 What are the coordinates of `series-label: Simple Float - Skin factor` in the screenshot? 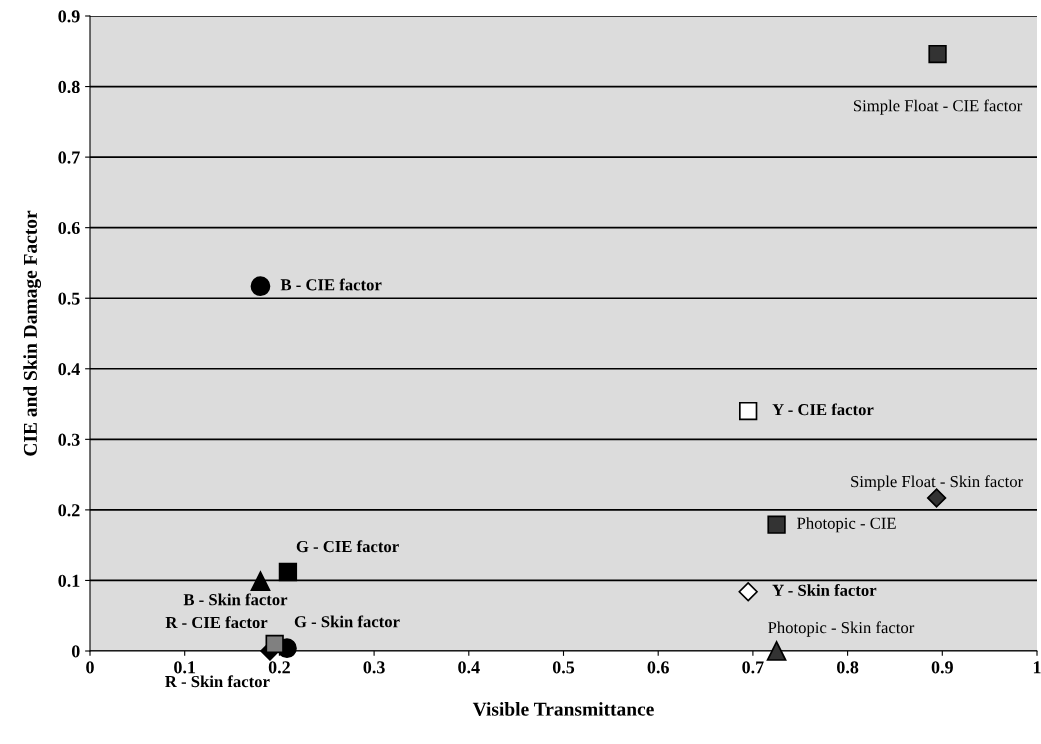 It's located at (937, 483).